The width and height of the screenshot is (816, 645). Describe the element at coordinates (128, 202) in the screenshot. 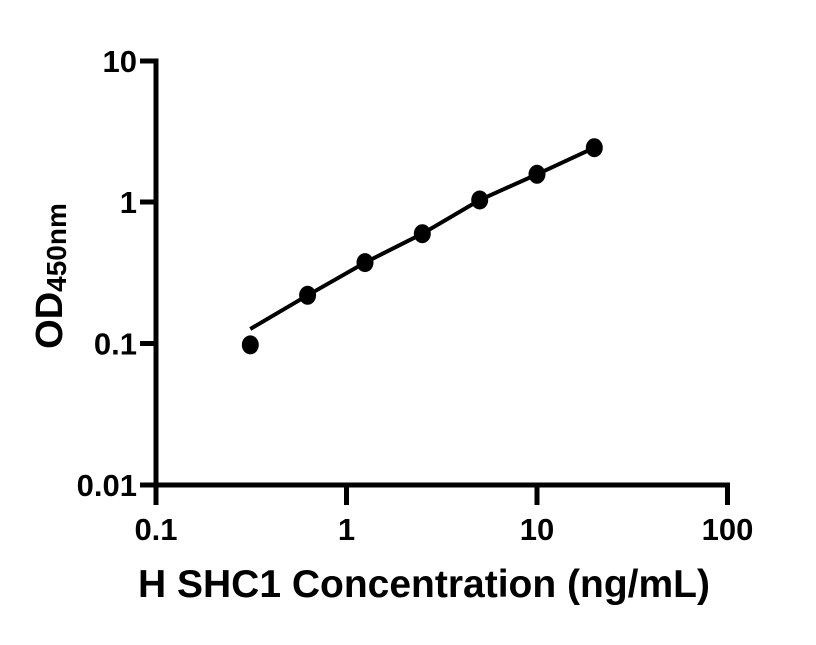

I see `y-tick-label-1: 1` at that location.